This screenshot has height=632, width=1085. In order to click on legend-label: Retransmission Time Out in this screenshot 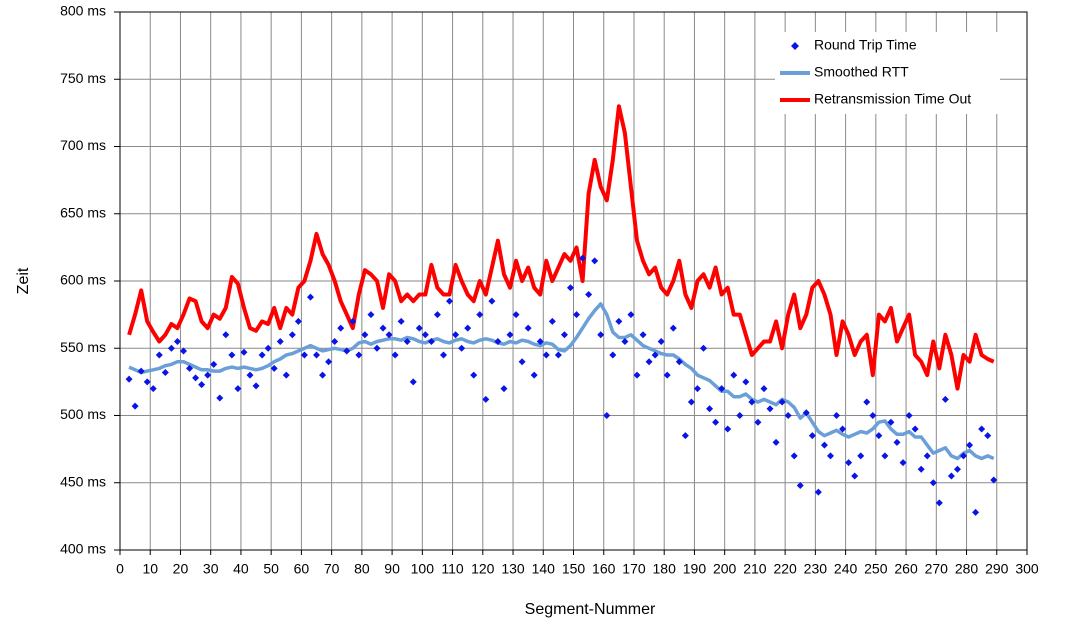, I will do `click(892, 99)`.